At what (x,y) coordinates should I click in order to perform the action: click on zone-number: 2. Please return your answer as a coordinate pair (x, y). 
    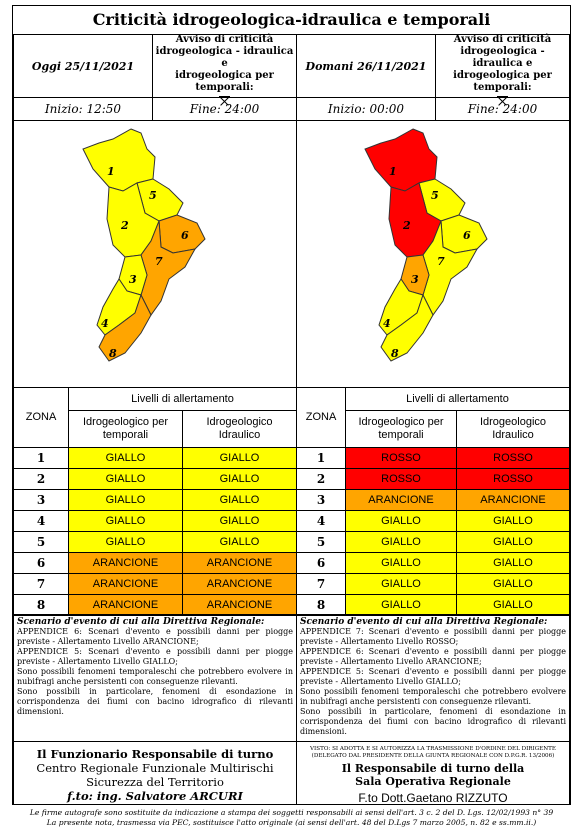
    Looking at the image, I should click on (321, 479).